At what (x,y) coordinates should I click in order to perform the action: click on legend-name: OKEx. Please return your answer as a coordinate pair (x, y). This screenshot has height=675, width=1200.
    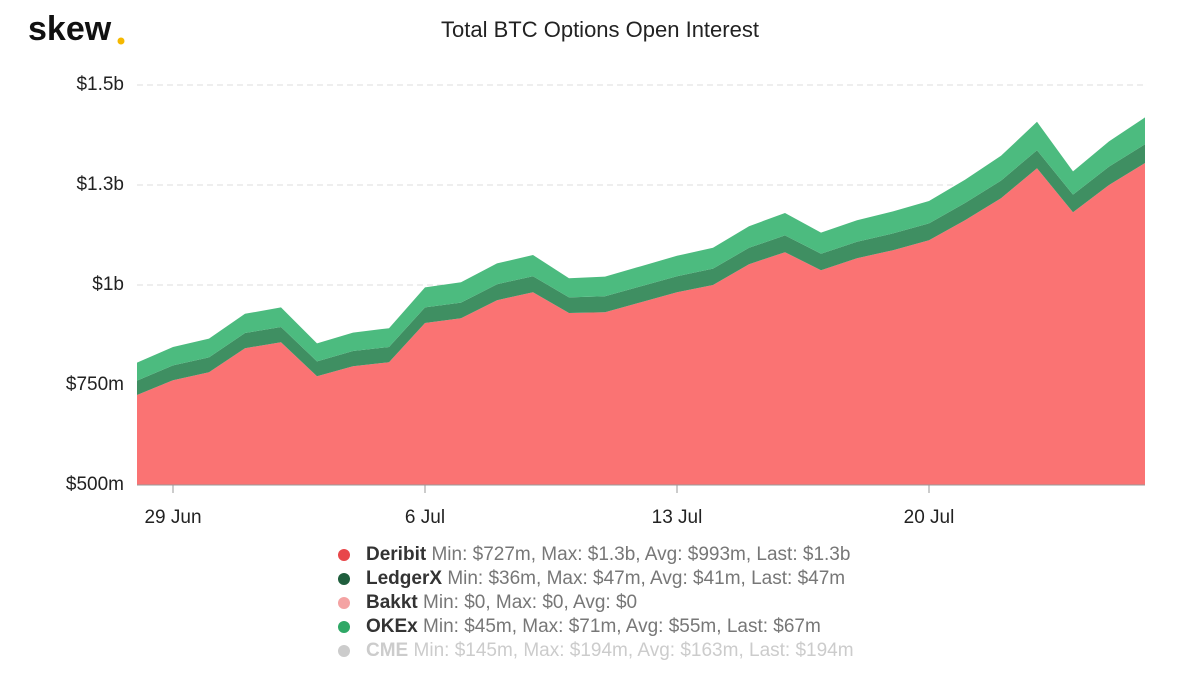
    Looking at the image, I should click on (392, 626).